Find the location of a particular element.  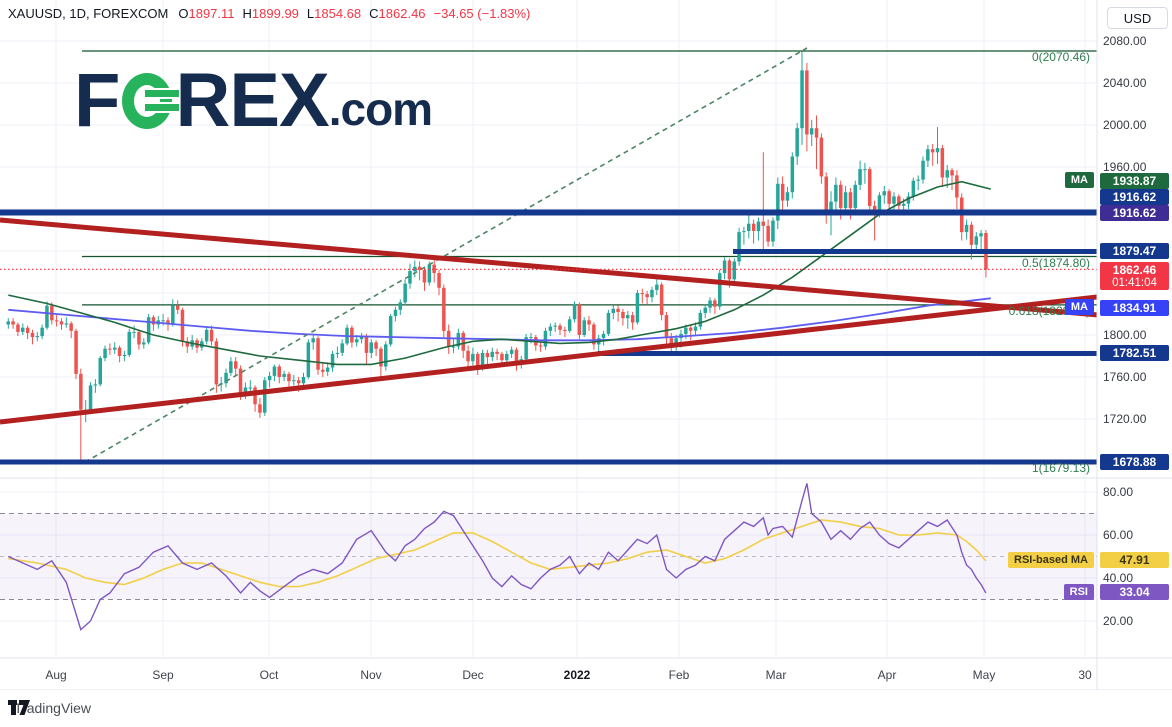

price-tick: 1960.00 is located at coordinates (1125, 167).